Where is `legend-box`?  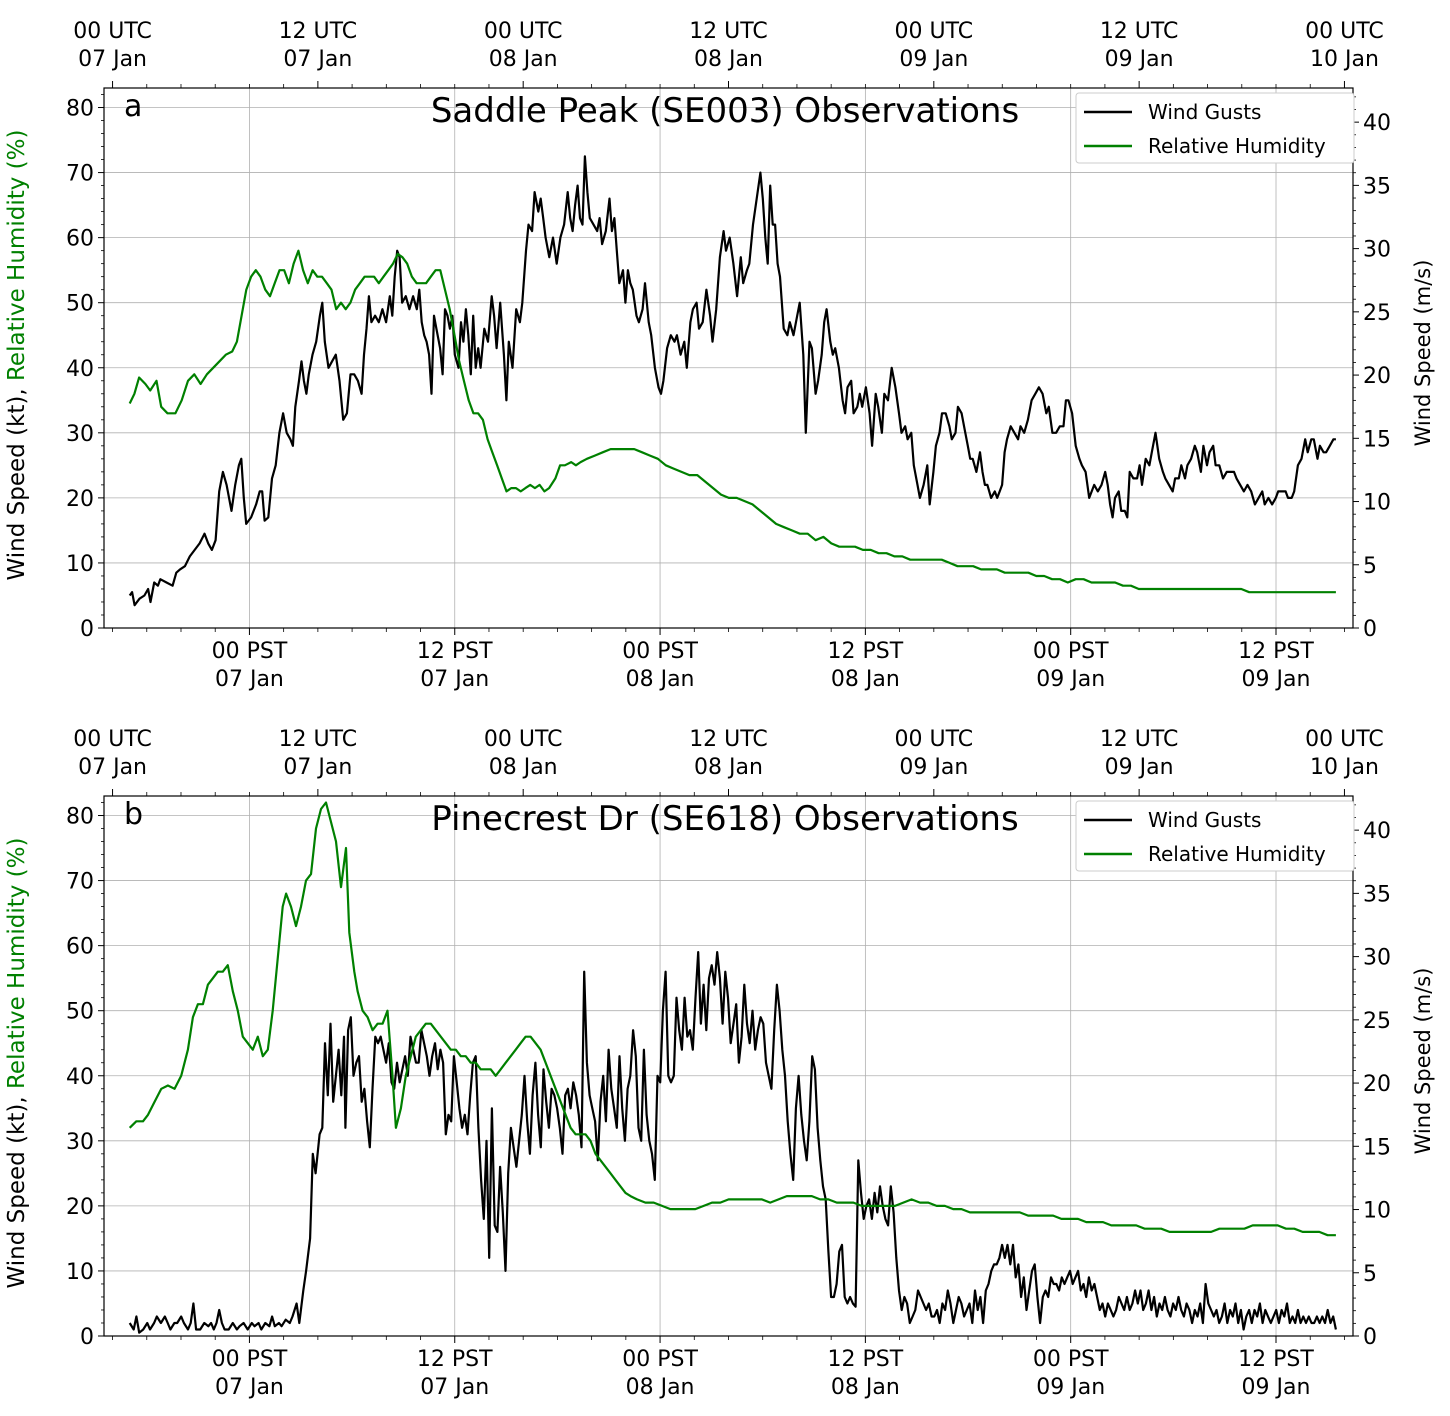
legend-box is located at coordinates (1215, 128).